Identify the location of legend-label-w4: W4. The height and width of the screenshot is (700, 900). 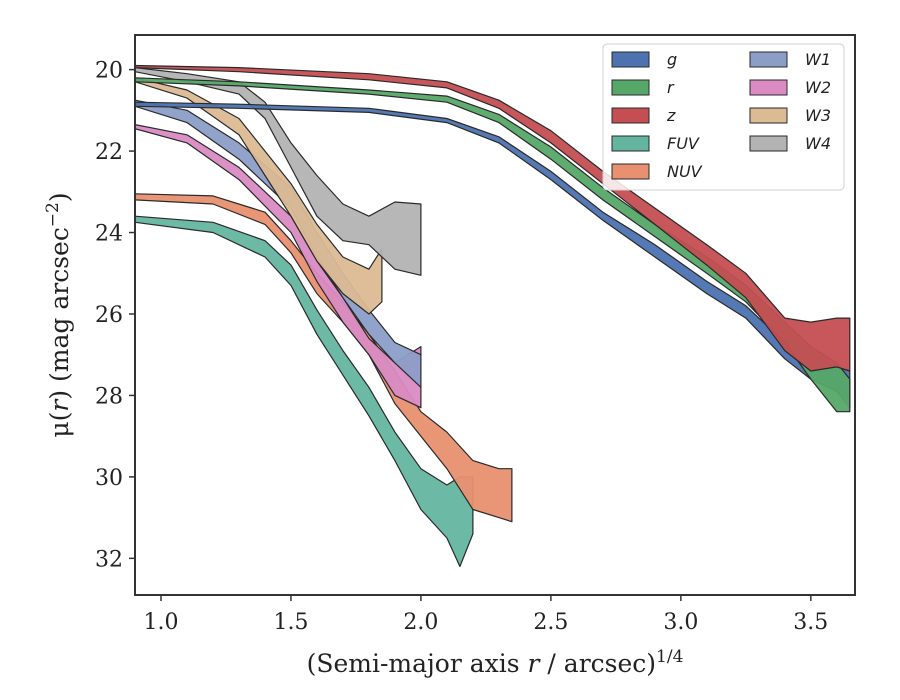
(818, 143).